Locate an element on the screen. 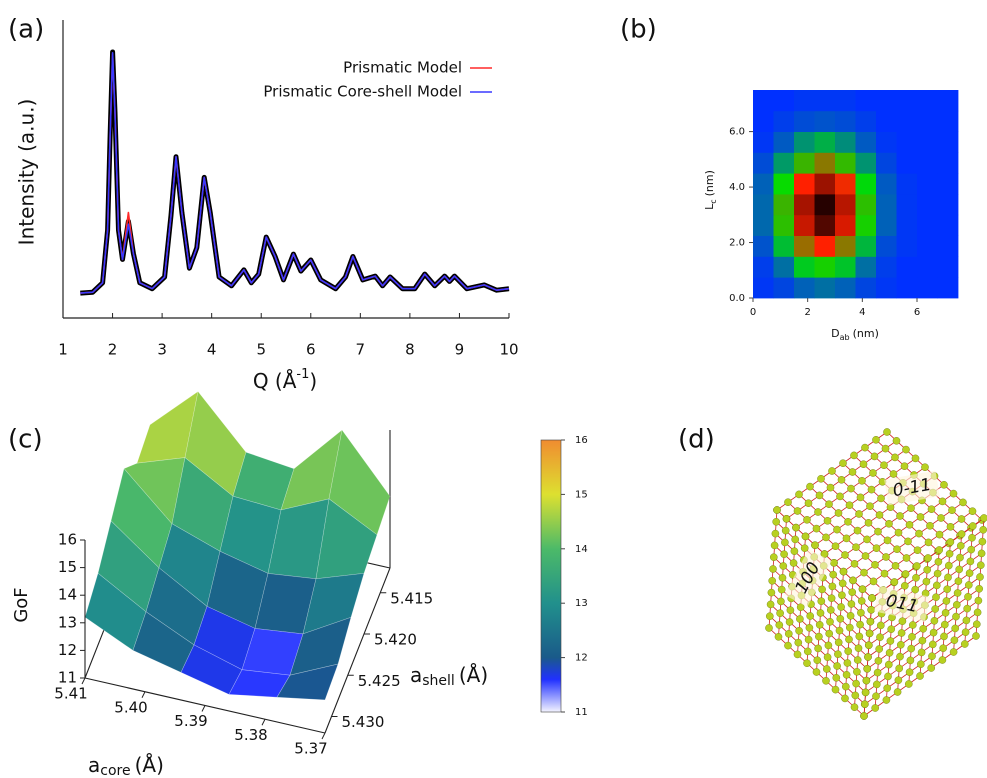 Image resolution: width=987 pixels, height=778 pixels. y-axis-label: Lc (nm) is located at coordinates (710, 190).